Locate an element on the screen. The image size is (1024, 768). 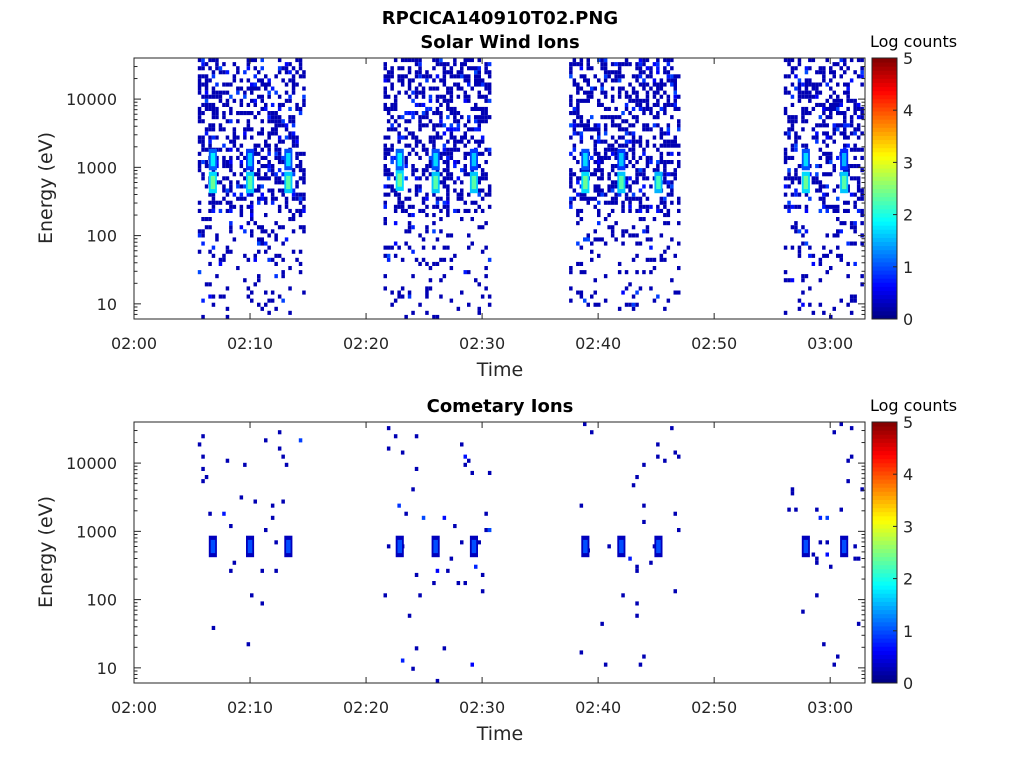
x-tick-label: 02:00 is located at coordinates (134, 343).